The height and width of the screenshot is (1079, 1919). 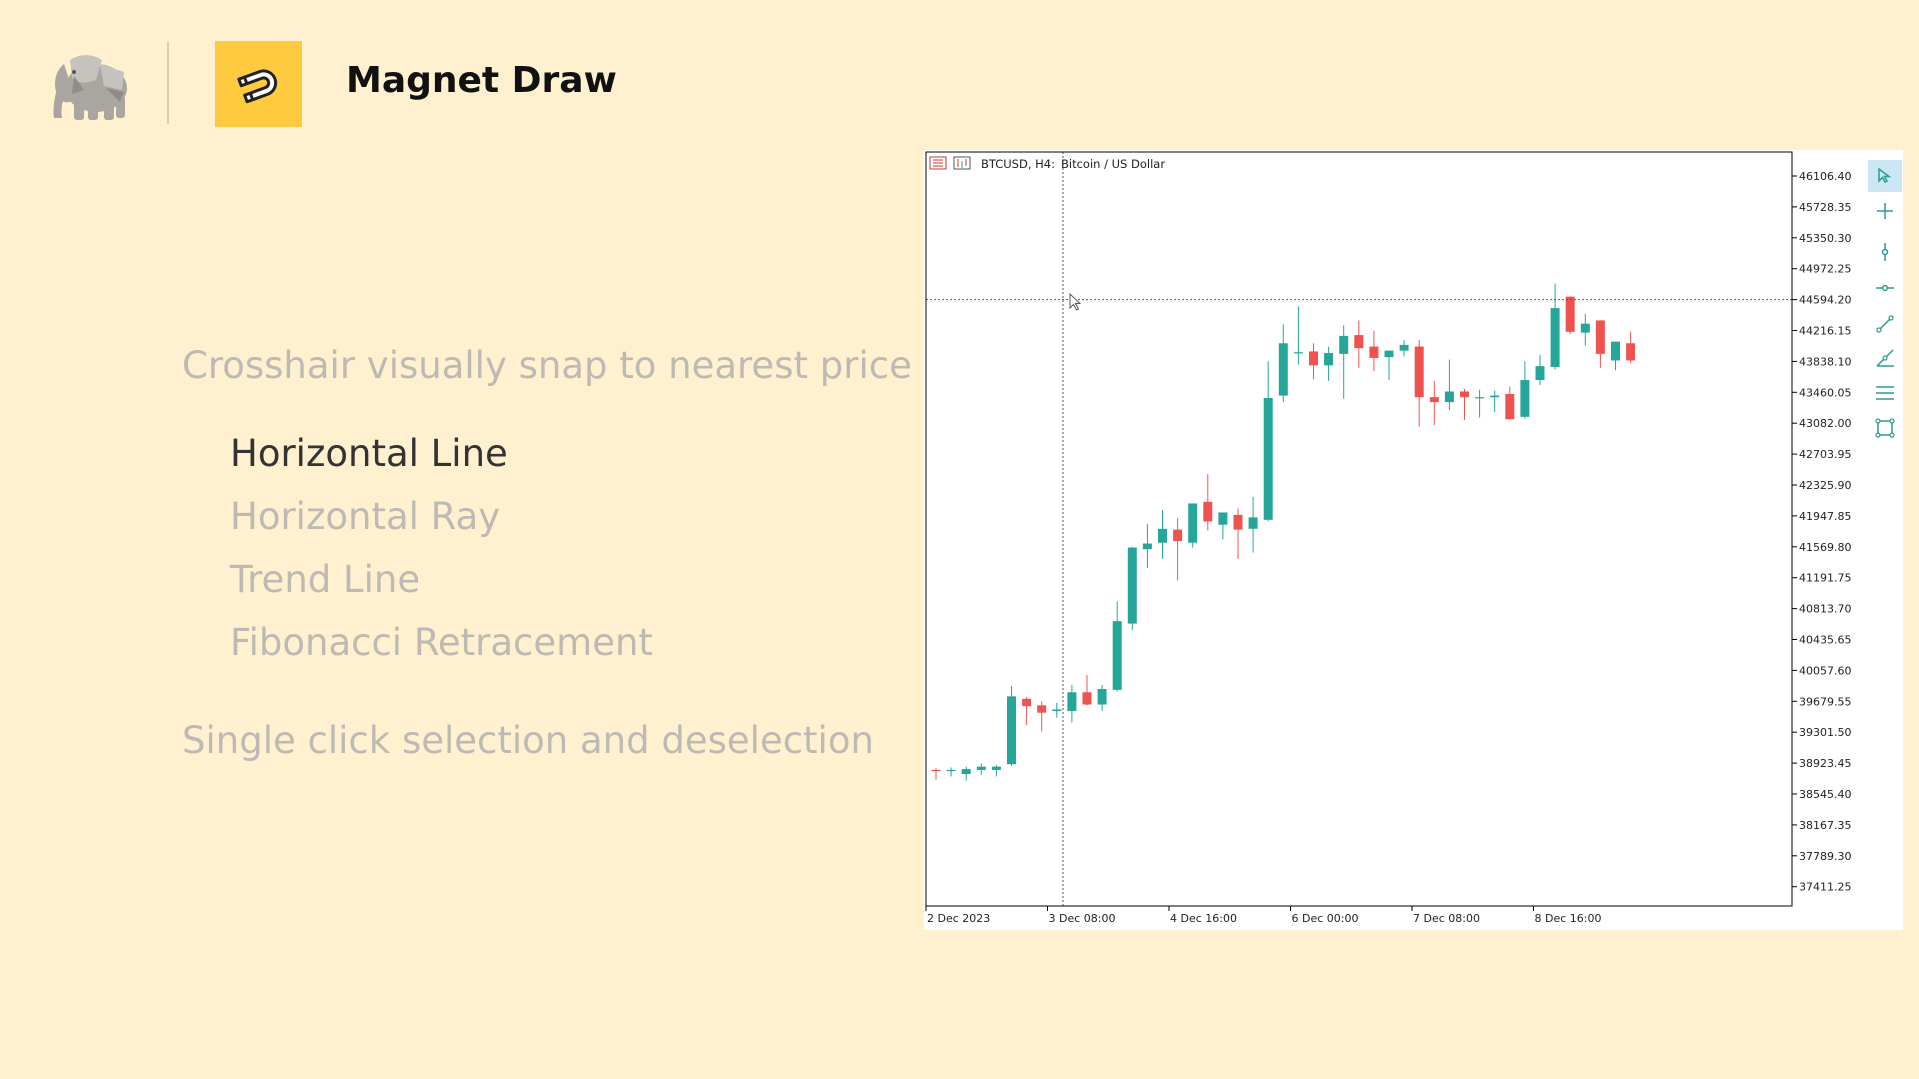 What do you see at coordinates (1568, 918) in the screenshot?
I see `time-label: 8 Dec 16:00` at bounding box center [1568, 918].